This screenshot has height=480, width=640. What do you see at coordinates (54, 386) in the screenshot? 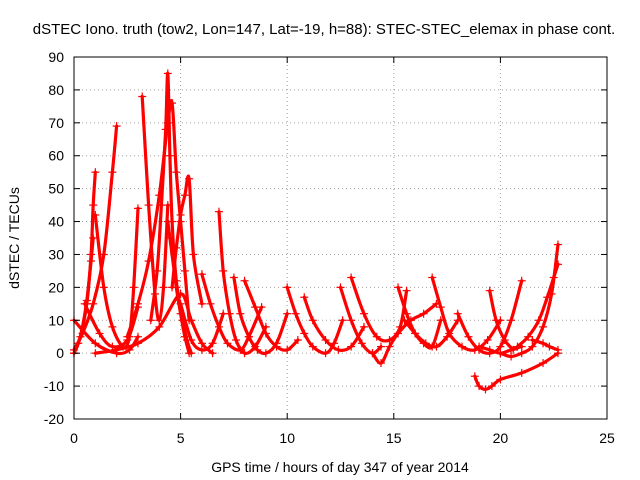
I see `y-tick-label: -10` at bounding box center [54, 386].